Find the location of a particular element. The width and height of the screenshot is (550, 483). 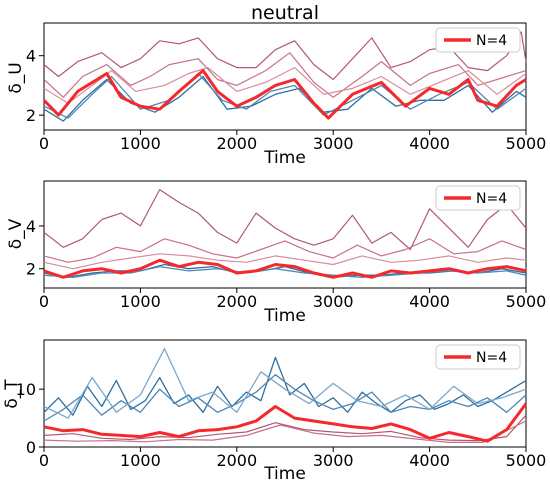

panel-delta-t-xtick-label: 2000 is located at coordinates (236, 460).